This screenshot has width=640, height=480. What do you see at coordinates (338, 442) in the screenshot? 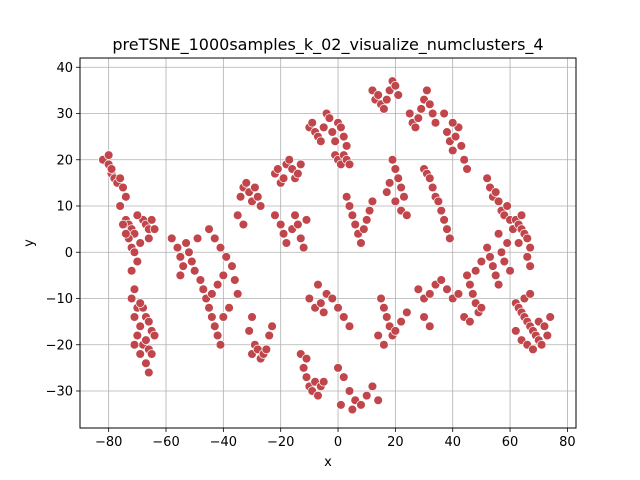
I see `x-tick-label: 0` at bounding box center [338, 442].